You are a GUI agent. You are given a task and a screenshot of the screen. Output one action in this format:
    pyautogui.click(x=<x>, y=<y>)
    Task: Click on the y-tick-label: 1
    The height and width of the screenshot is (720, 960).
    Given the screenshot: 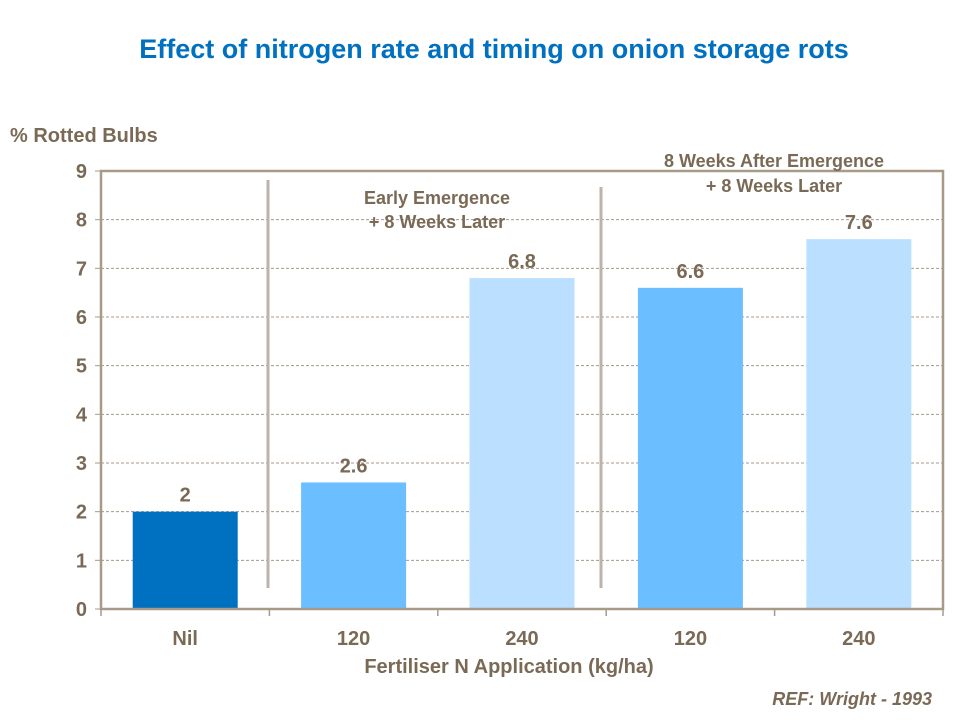 What is the action you would take?
    pyautogui.click(x=81, y=561)
    